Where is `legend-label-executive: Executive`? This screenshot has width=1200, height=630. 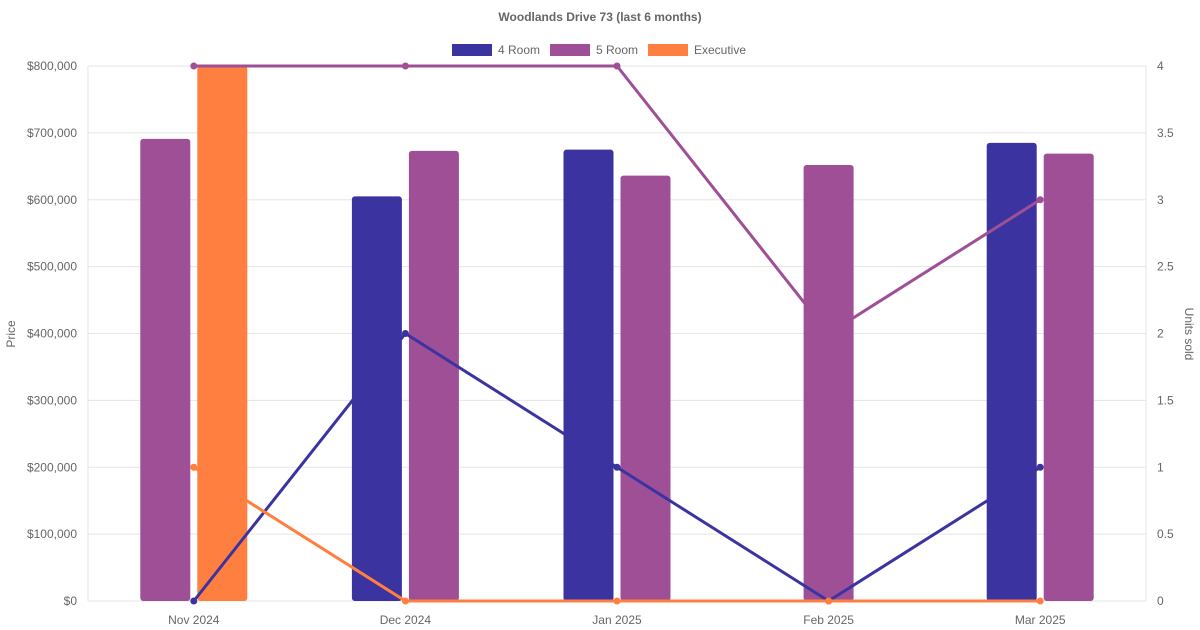 legend-label-executive: Executive is located at coordinates (720, 50).